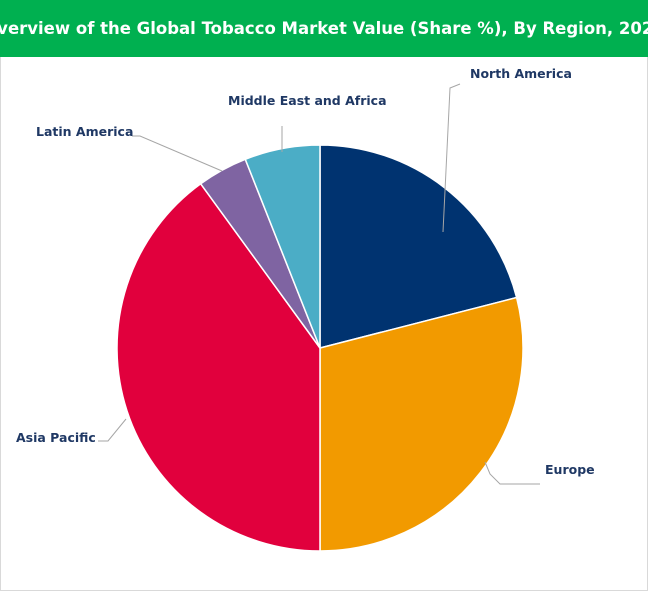 This screenshot has height=591, width=648. Describe the element at coordinates (521, 73) in the screenshot. I see `slice-label-north-america: North America` at that location.